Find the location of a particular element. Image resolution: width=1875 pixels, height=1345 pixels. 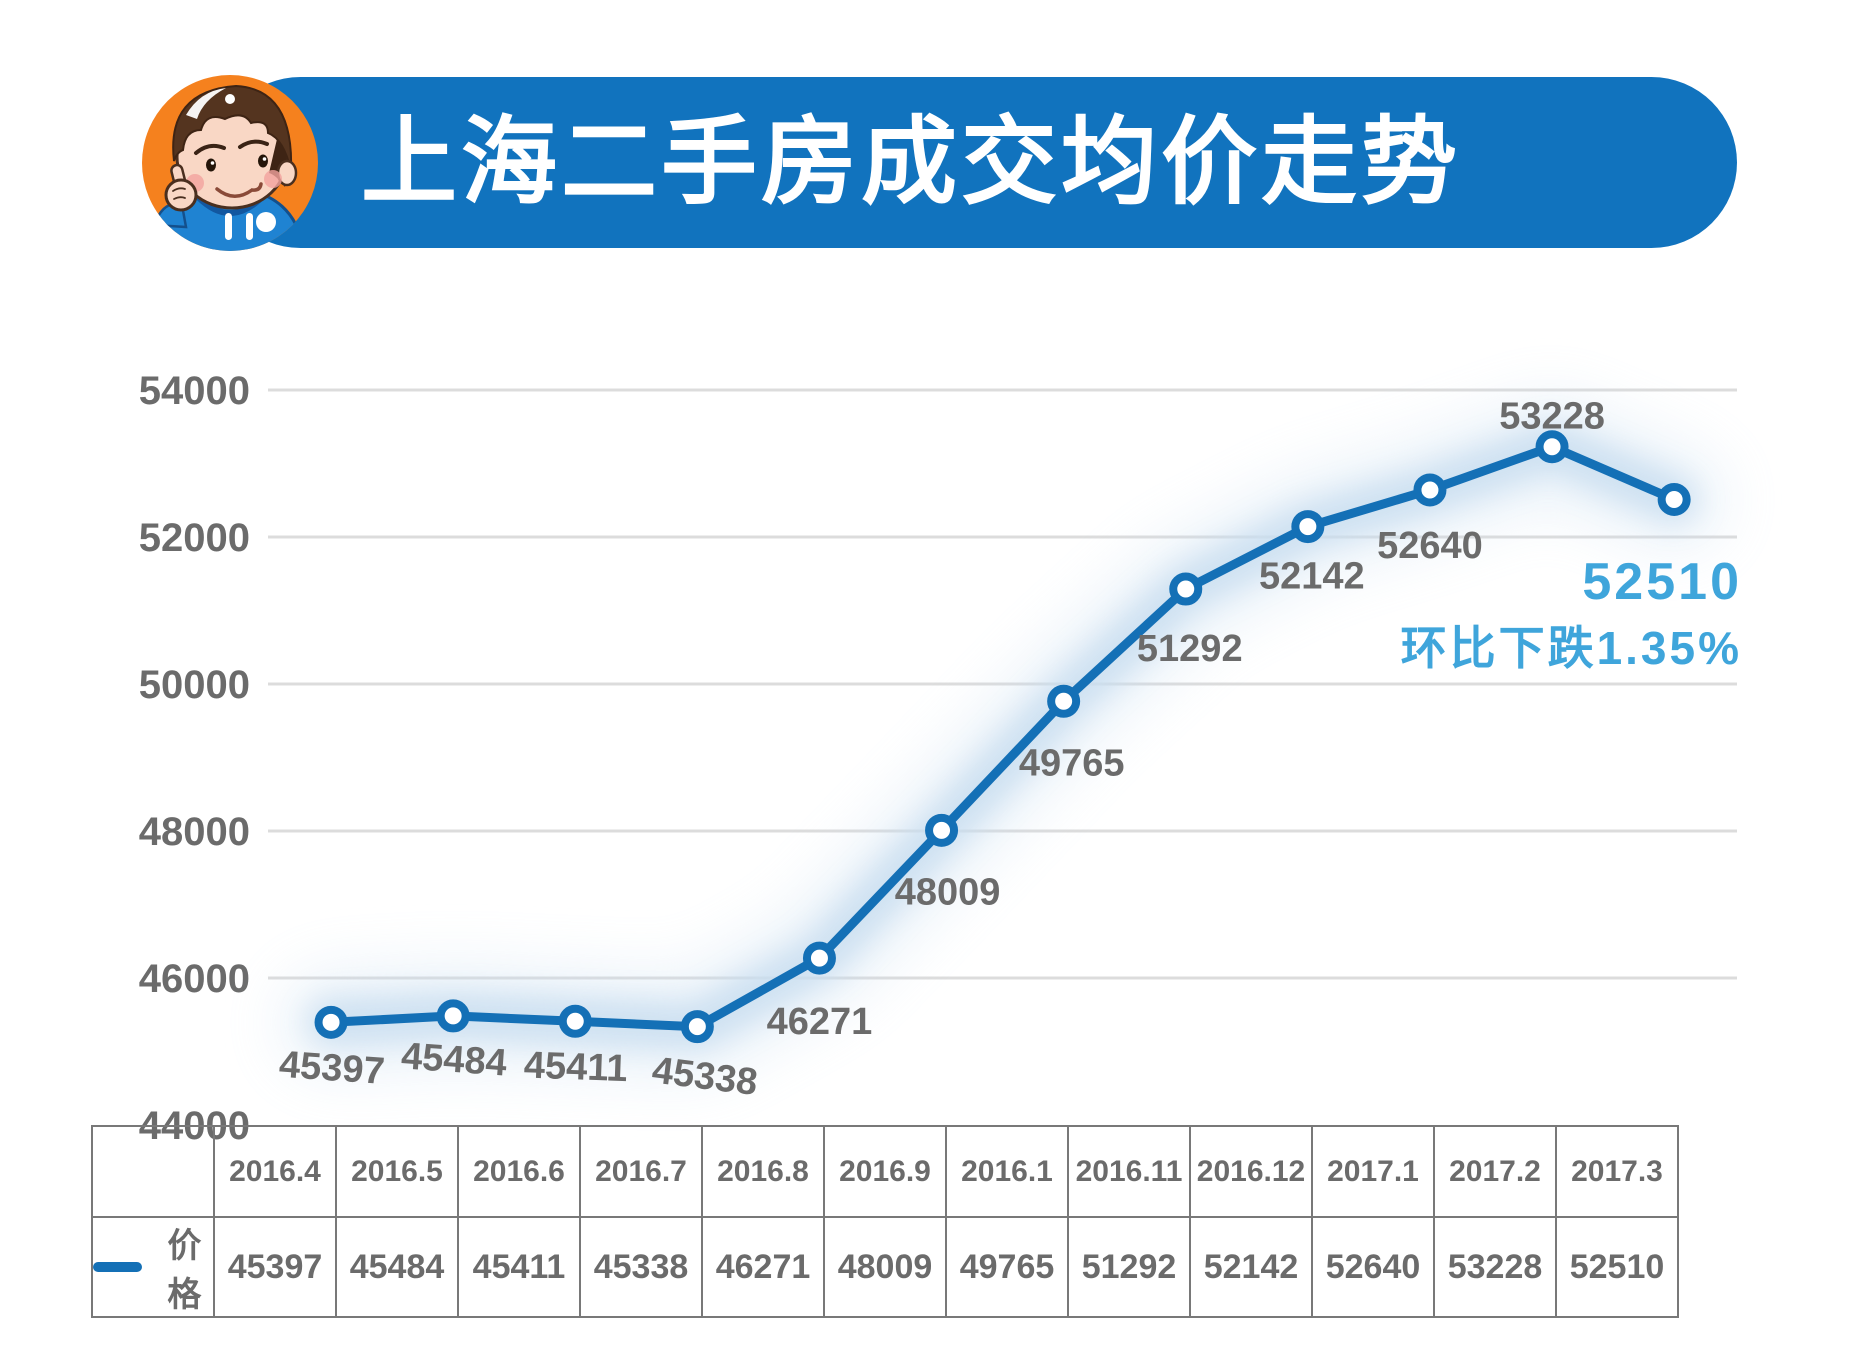

month-cell: 2016.5 is located at coordinates (397, 1171).